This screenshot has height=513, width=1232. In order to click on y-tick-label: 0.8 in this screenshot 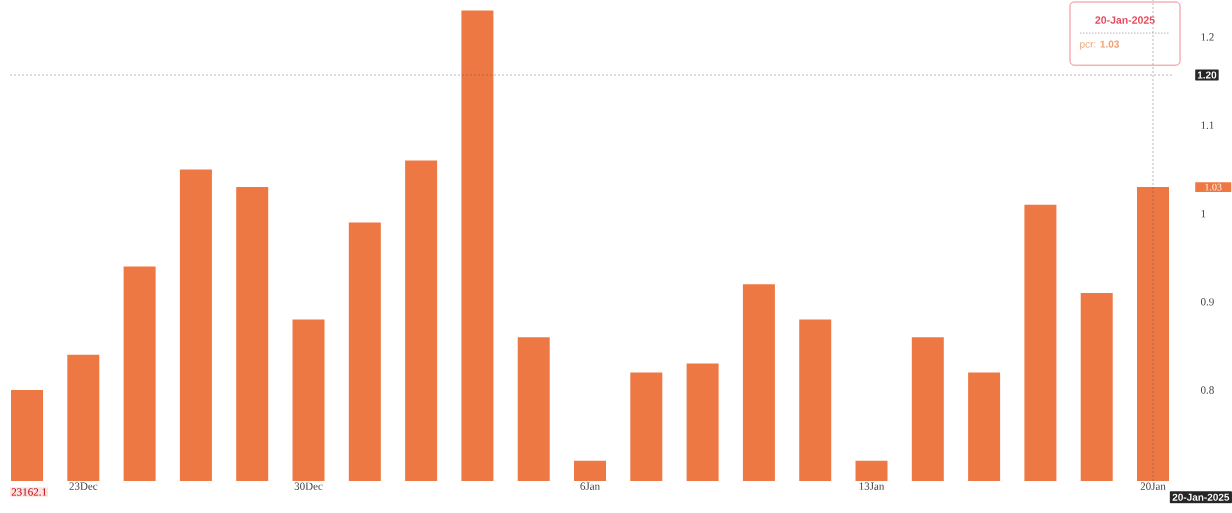, I will do `click(1207, 390)`.